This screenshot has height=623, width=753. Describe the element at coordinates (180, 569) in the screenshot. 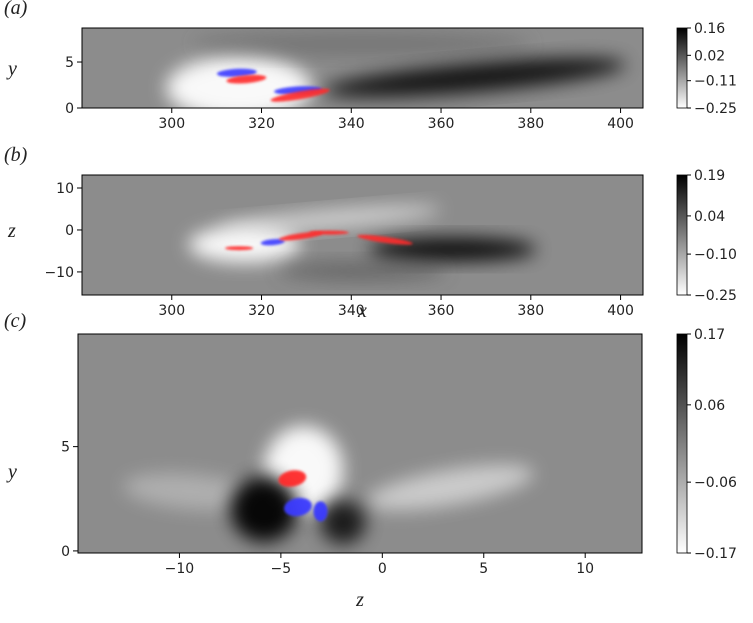

I see `x-tick-label: −10` at that location.